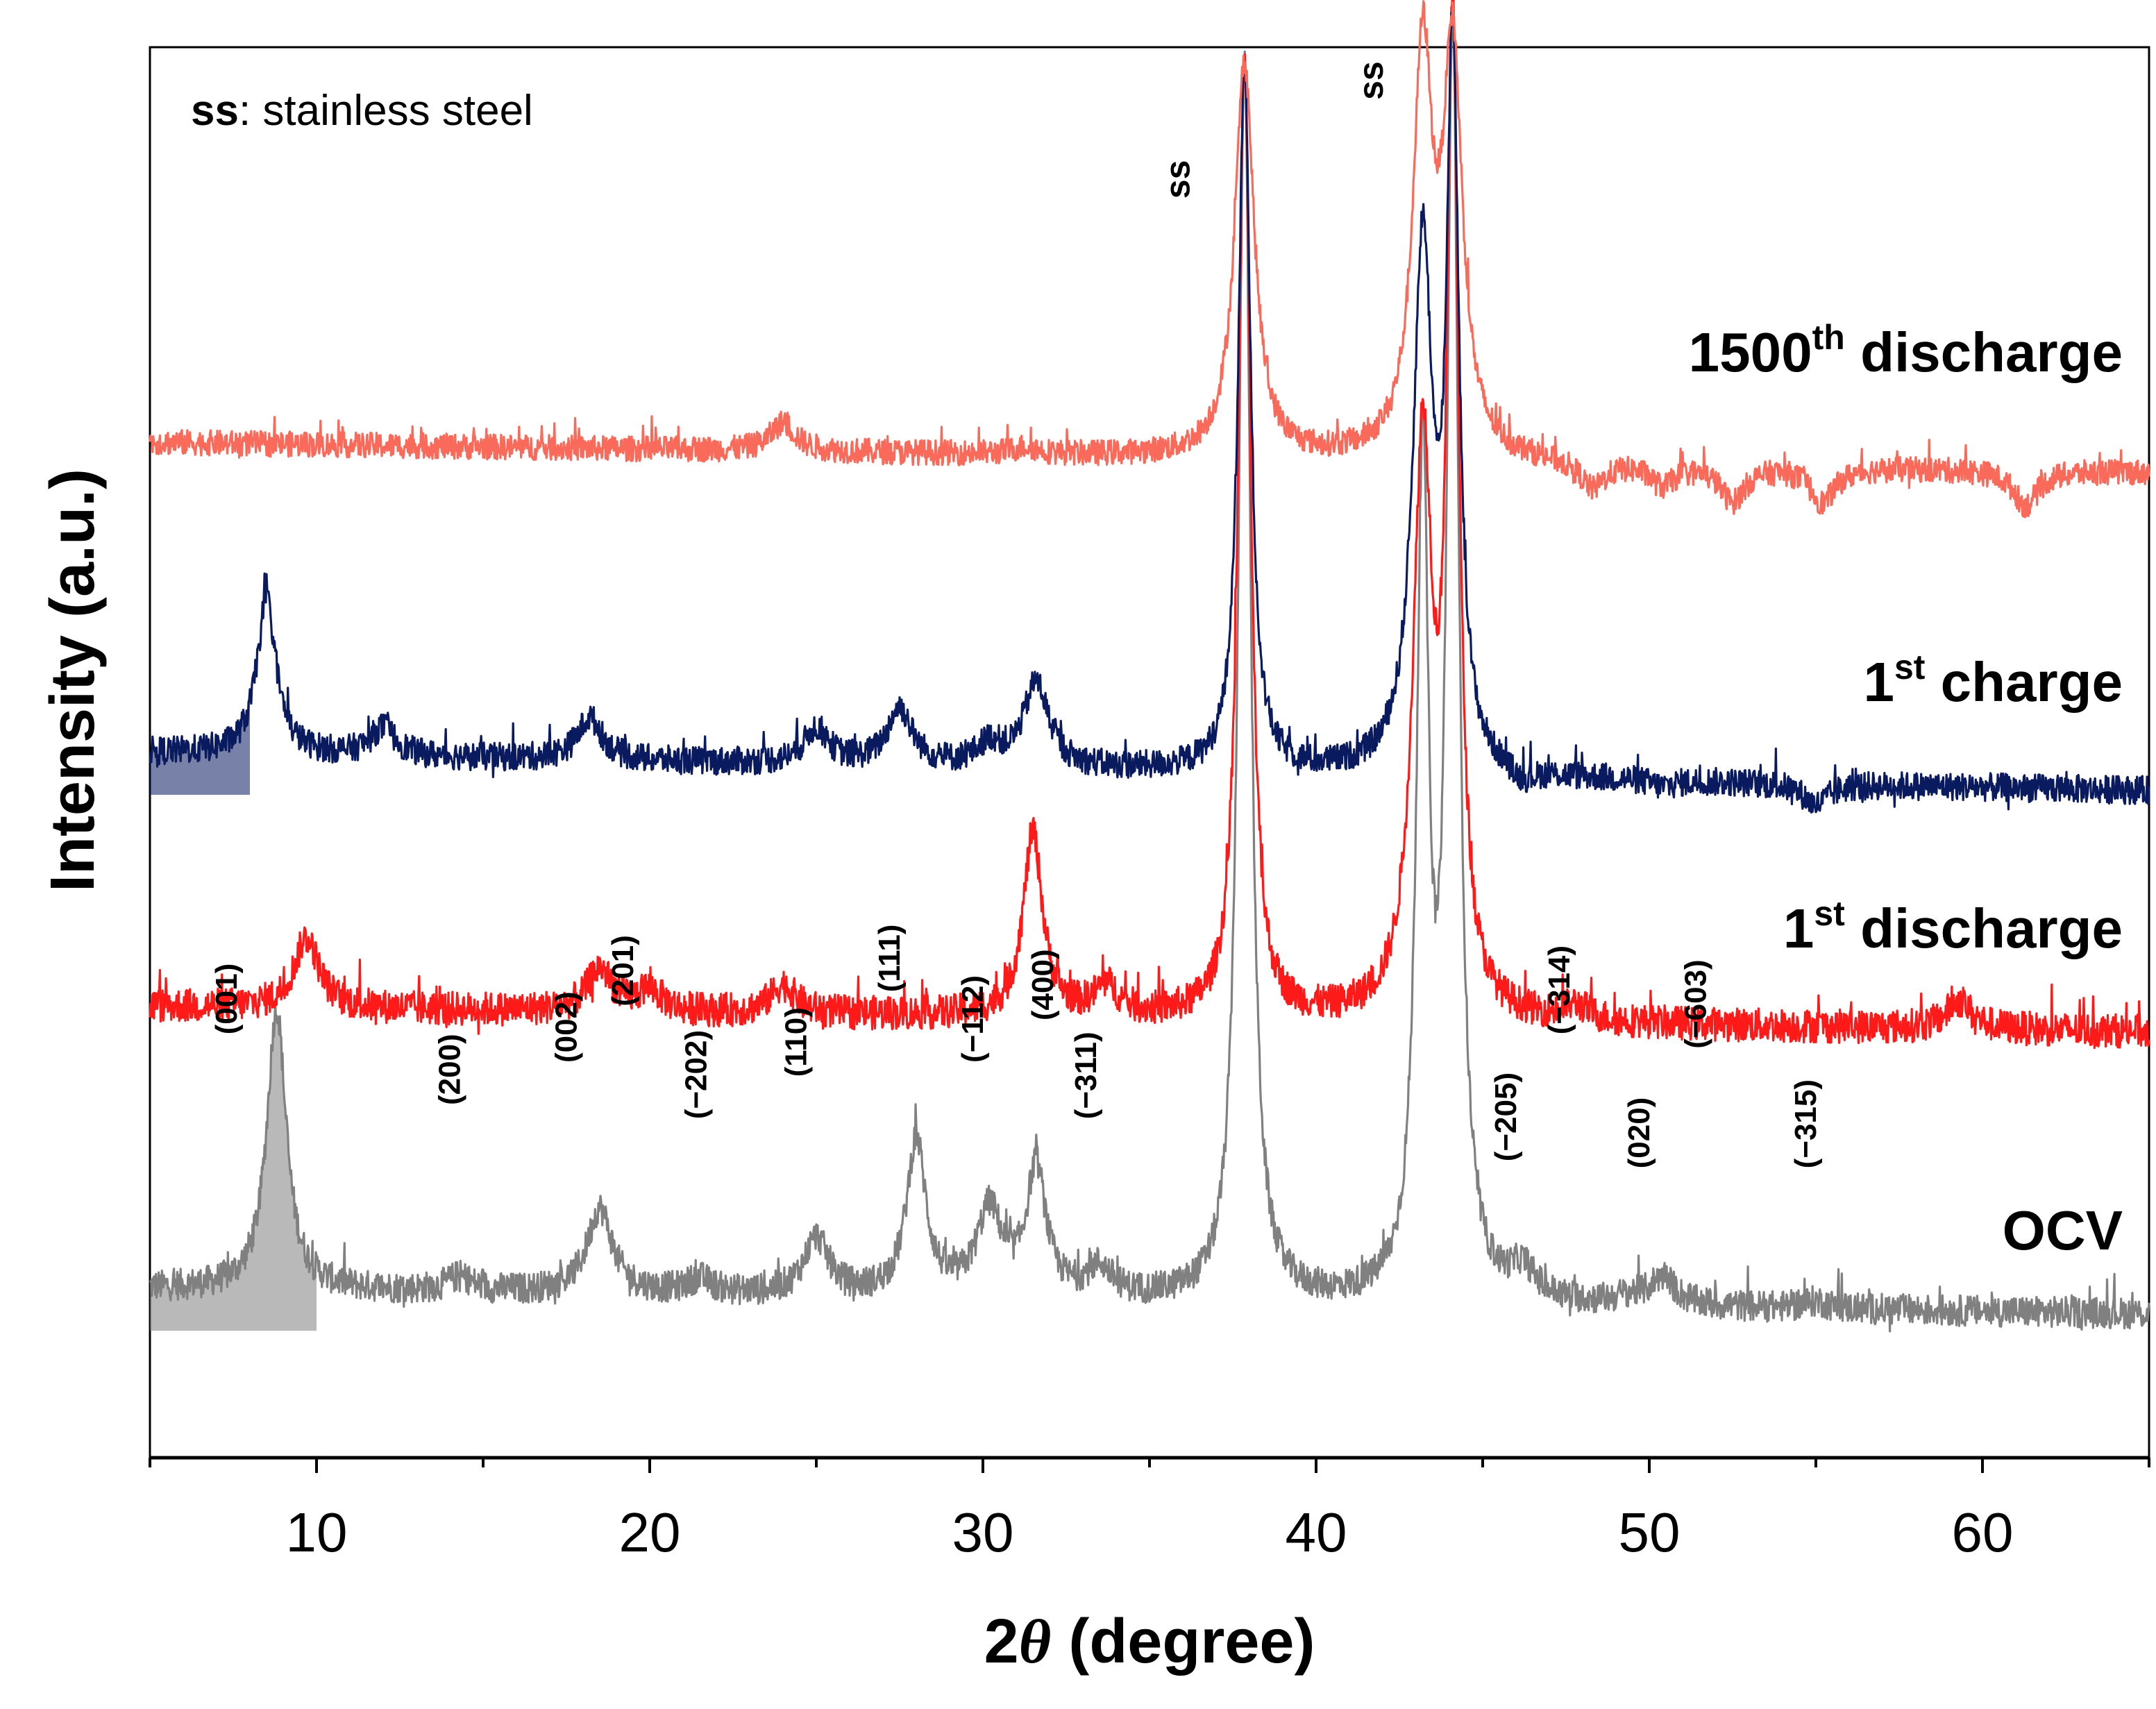 The width and height of the screenshot is (2156, 1709). I want to click on peak-label-m205: (−205), so click(1506, 1116).